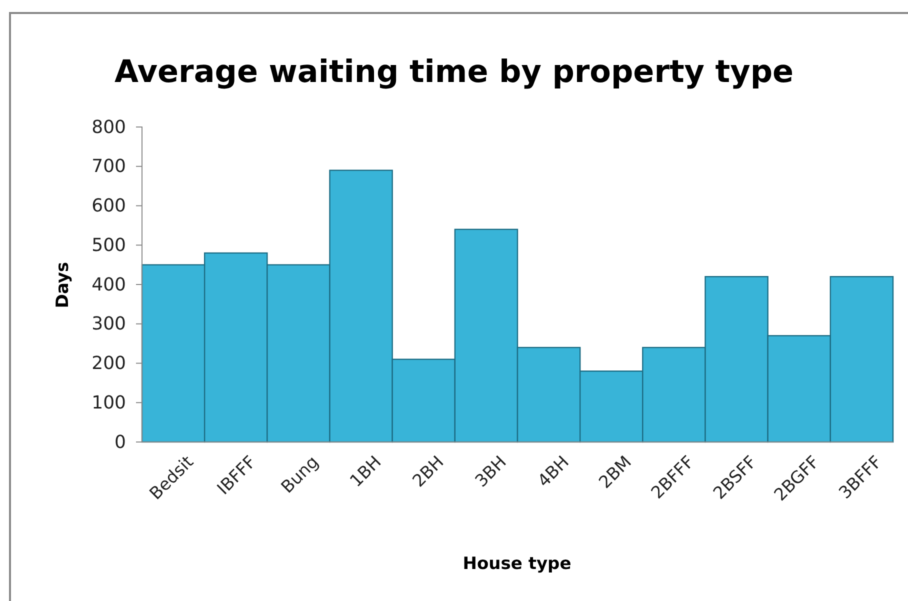  I want to click on y-tick-label: 100, so click(109, 403).